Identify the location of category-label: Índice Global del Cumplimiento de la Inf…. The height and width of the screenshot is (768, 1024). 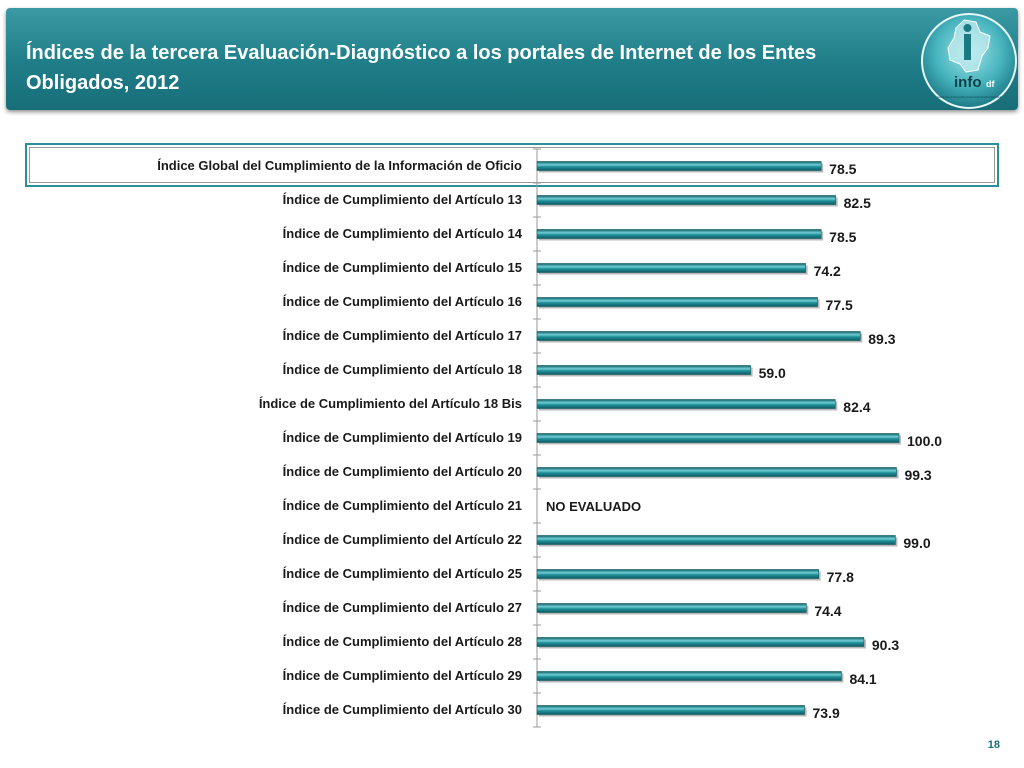
(339, 165).